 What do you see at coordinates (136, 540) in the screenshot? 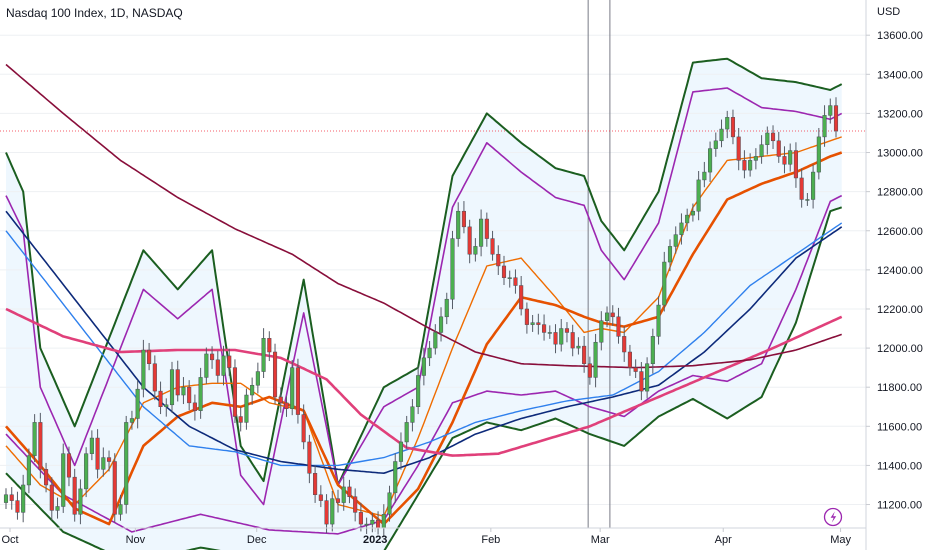
I see `x-tick-label: Nov` at bounding box center [136, 540].